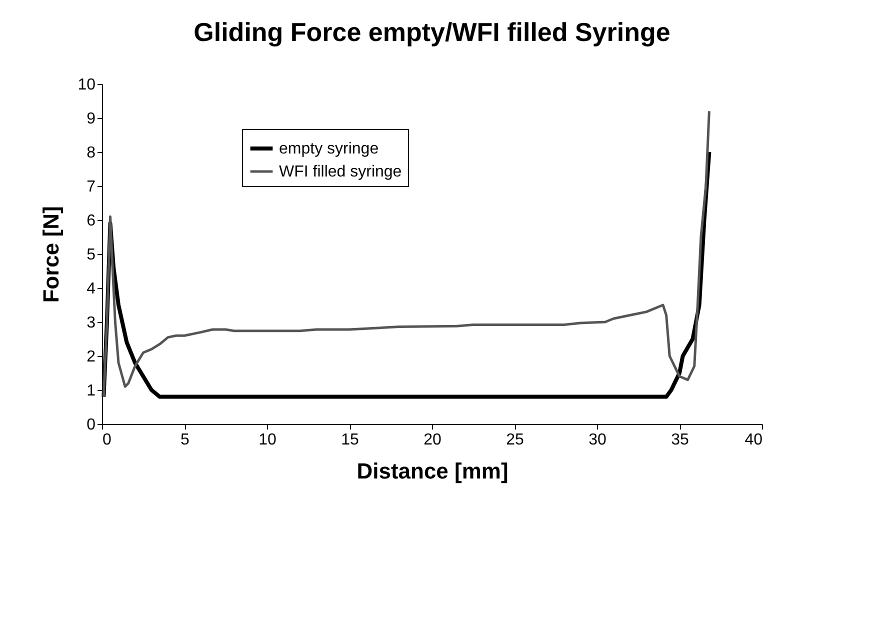 The image size is (879, 626). Describe the element at coordinates (350, 440) in the screenshot. I see `x-tick-label: 15` at that location.